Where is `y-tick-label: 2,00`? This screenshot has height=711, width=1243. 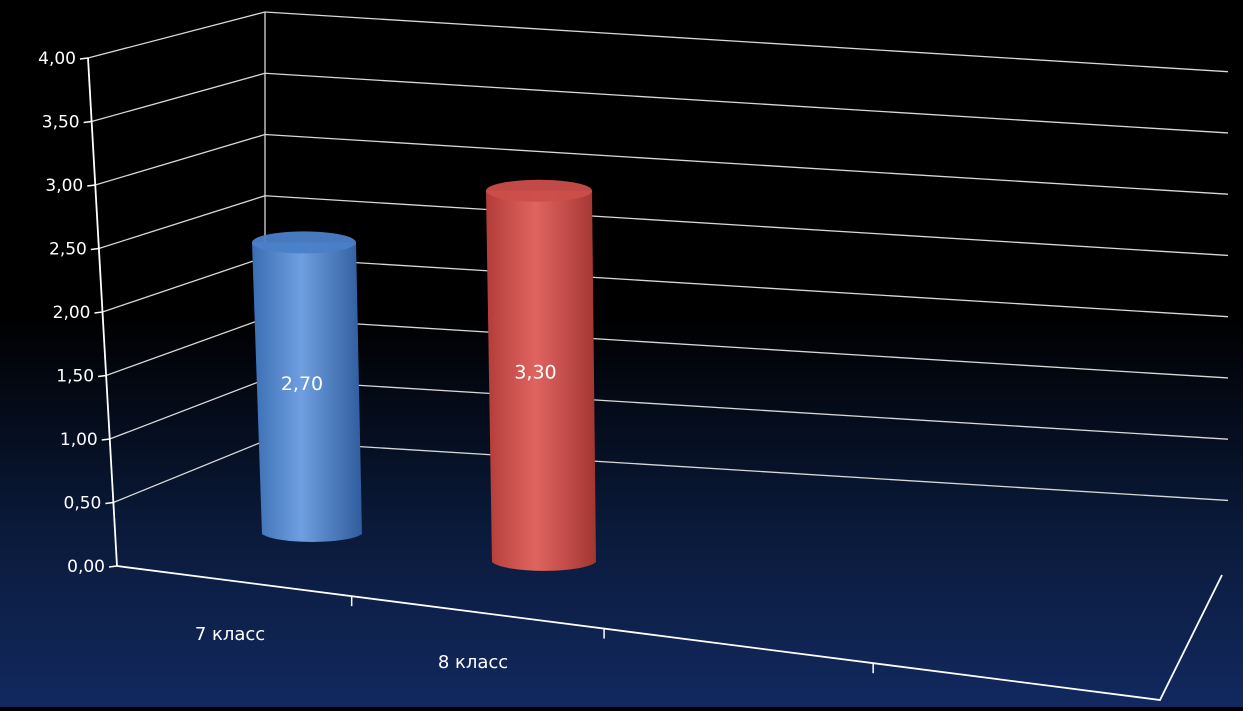
y-tick-label: 2,00 is located at coordinates (72, 313).